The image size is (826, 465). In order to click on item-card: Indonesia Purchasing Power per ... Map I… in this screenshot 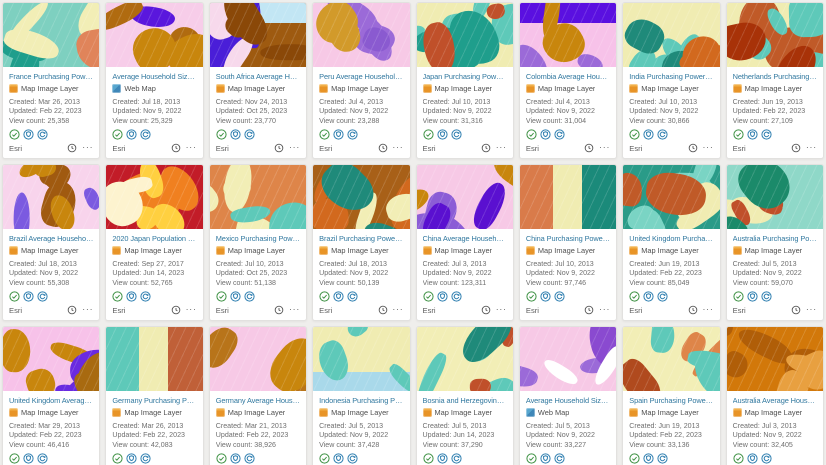, I will do `click(361, 395)`.